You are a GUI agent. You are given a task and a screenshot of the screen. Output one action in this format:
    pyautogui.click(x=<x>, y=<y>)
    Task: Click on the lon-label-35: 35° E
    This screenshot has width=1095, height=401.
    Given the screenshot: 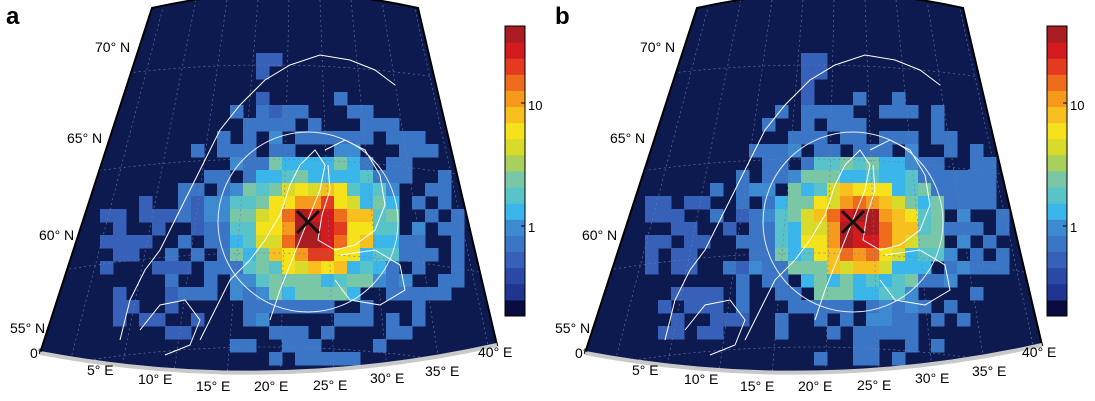 What is the action you would take?
    pyautogui.click(x=989, y=371)
    